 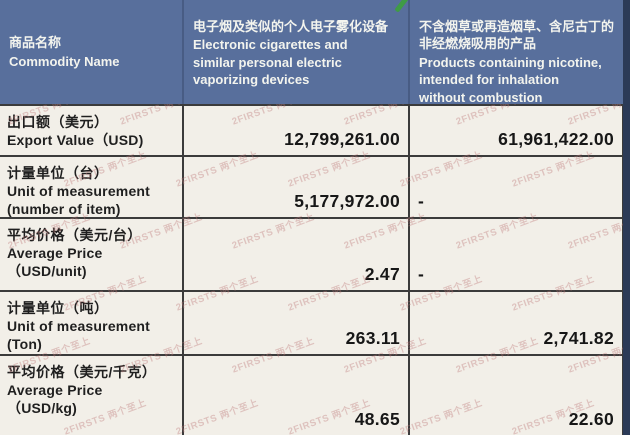 I want to click on row-label-avg-price-kg: 平均价格（美元/千克） Average Price （USD/kg), so click(x=91, y=394).